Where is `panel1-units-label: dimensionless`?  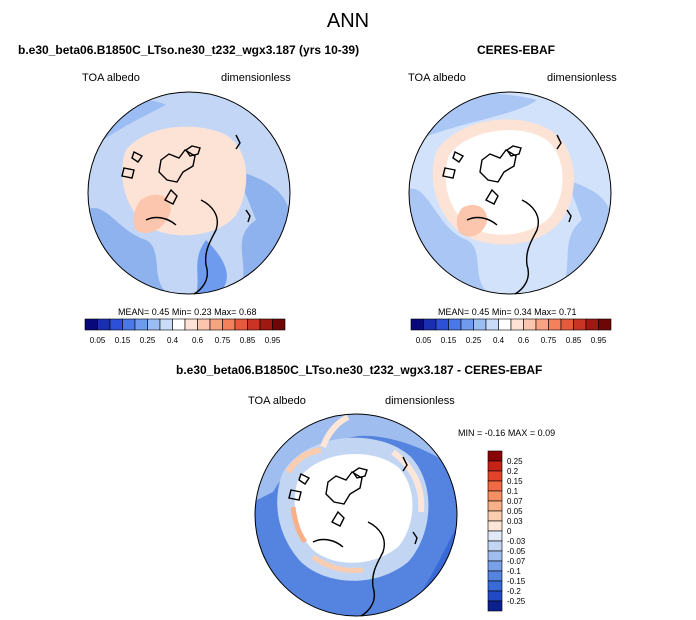 panel1-units-label: dimensionless is located at coordinates (256, 78).